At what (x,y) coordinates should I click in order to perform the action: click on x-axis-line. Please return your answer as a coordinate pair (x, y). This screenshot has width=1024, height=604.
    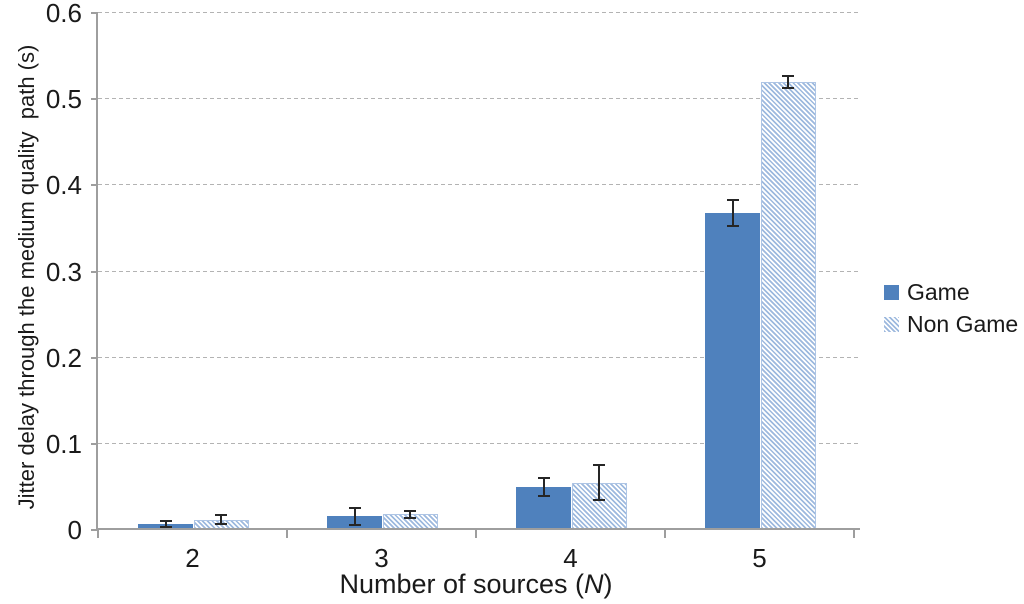
    Looking at the image, I should click on (478, 529).